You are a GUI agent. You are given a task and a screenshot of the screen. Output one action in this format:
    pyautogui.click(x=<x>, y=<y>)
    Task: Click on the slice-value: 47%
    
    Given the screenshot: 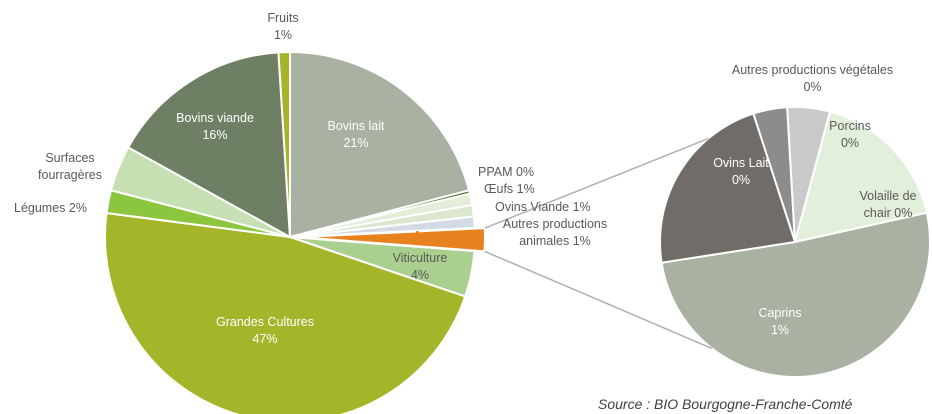 What is the action you would take?
    pyautogui.click(x=265, y=339)
    